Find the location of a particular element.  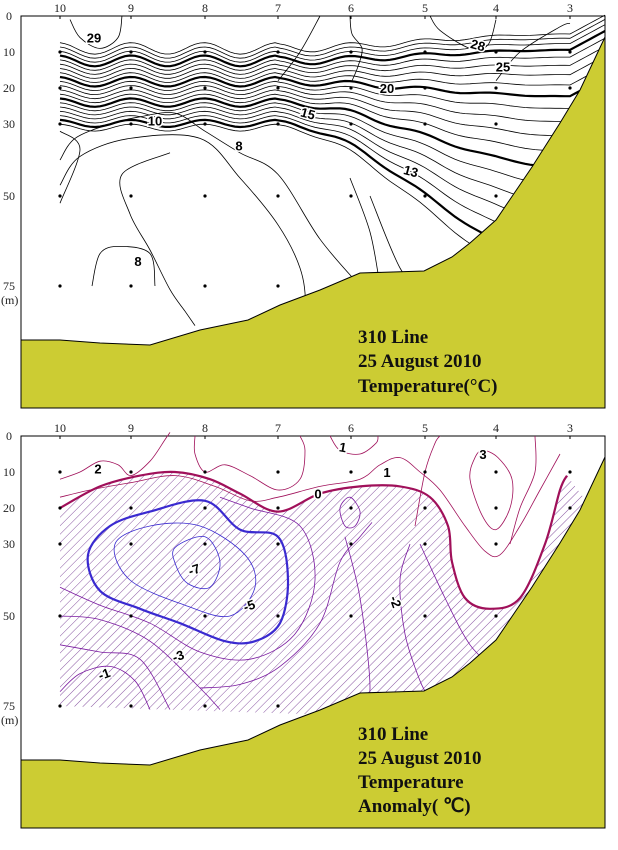

title-line-4: Anomaly( ℃) is located at coordinates (414, 806).